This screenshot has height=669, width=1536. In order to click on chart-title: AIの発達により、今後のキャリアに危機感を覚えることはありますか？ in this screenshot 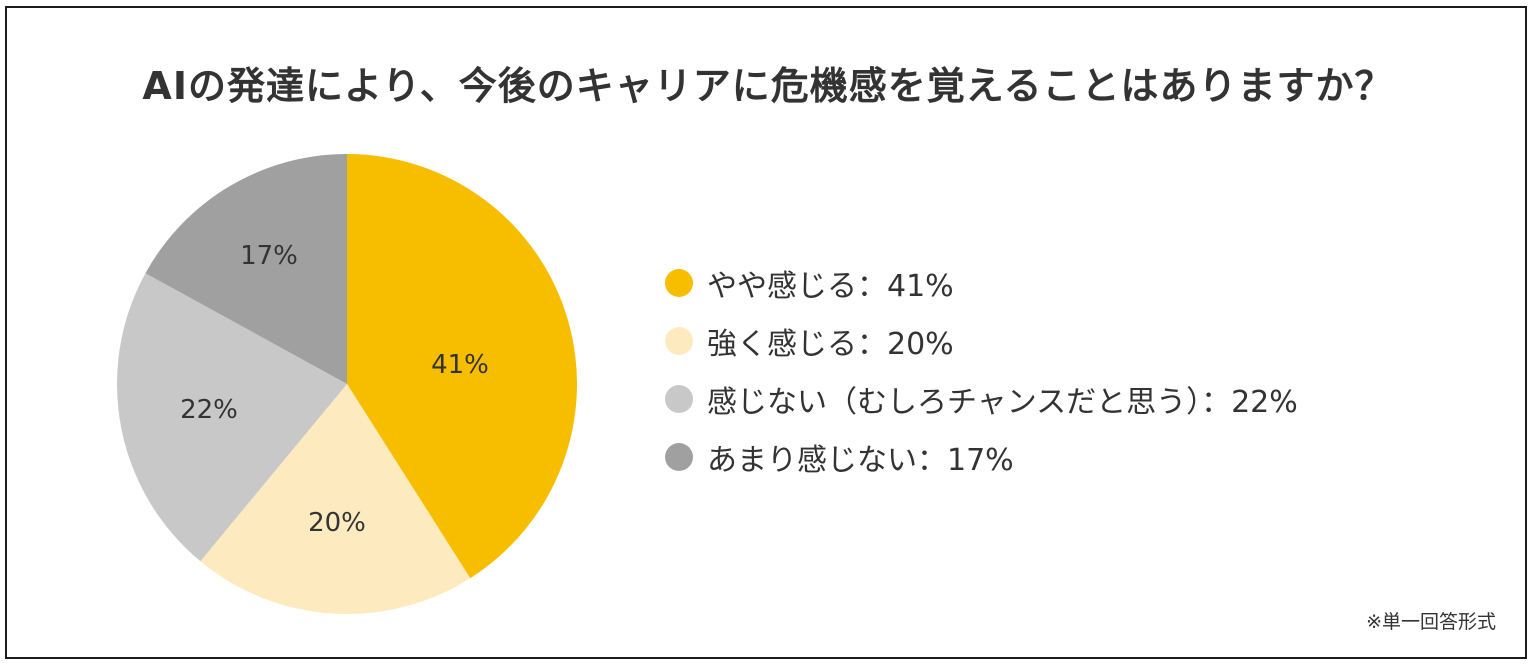, I will do `click(768, 86)`.